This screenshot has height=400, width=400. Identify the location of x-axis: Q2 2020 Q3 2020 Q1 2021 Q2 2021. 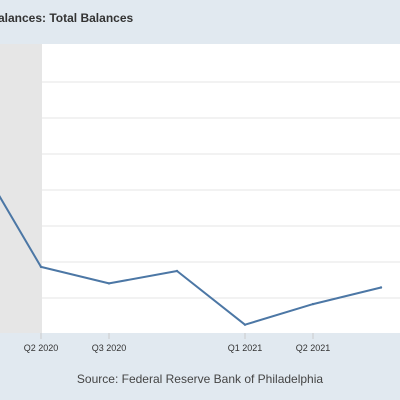
(177, 343).